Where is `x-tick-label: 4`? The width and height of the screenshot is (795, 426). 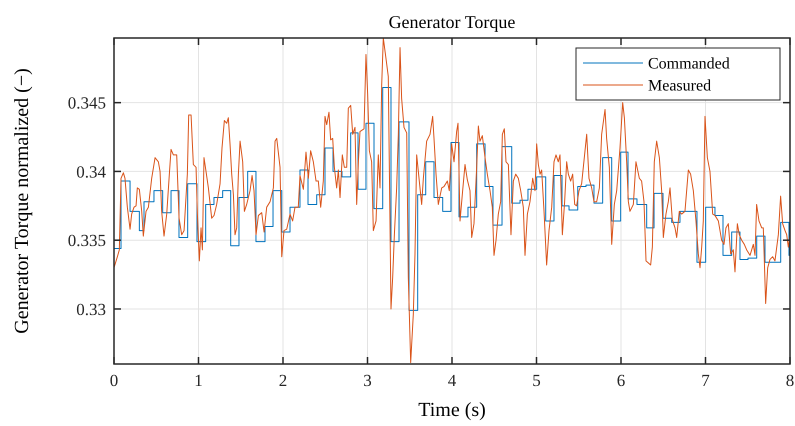
x-tick-label: 4 is located at coordinates (452, 380).